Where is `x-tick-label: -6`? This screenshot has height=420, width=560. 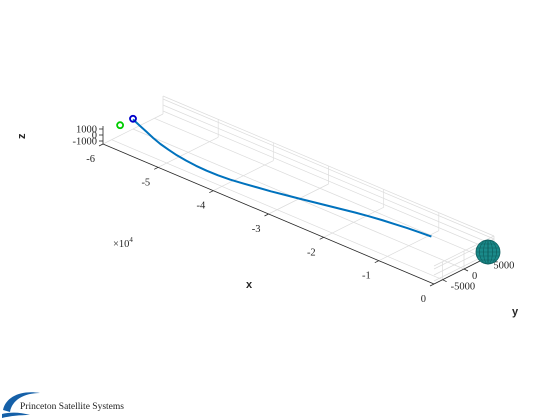
x-tick-label: -6 is located at coordinates (90, 159).